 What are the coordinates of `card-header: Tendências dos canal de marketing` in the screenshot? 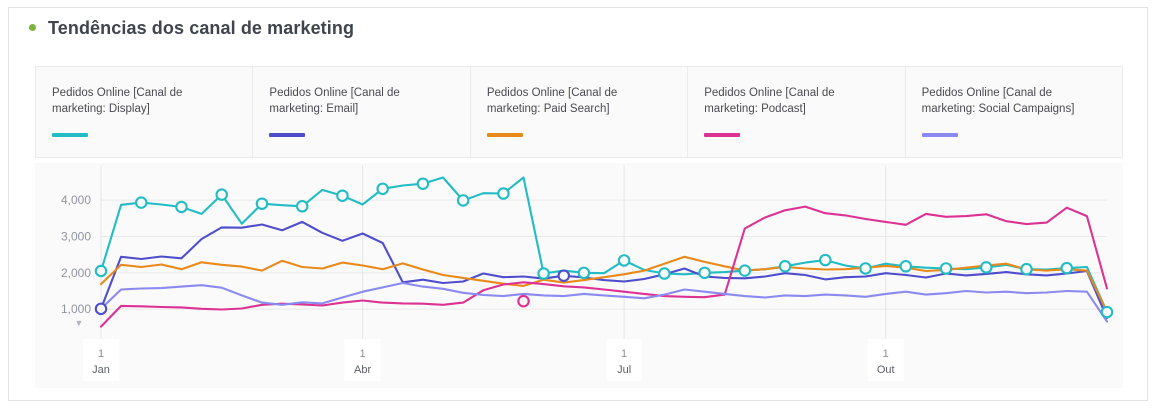 It's located at (578, 25).